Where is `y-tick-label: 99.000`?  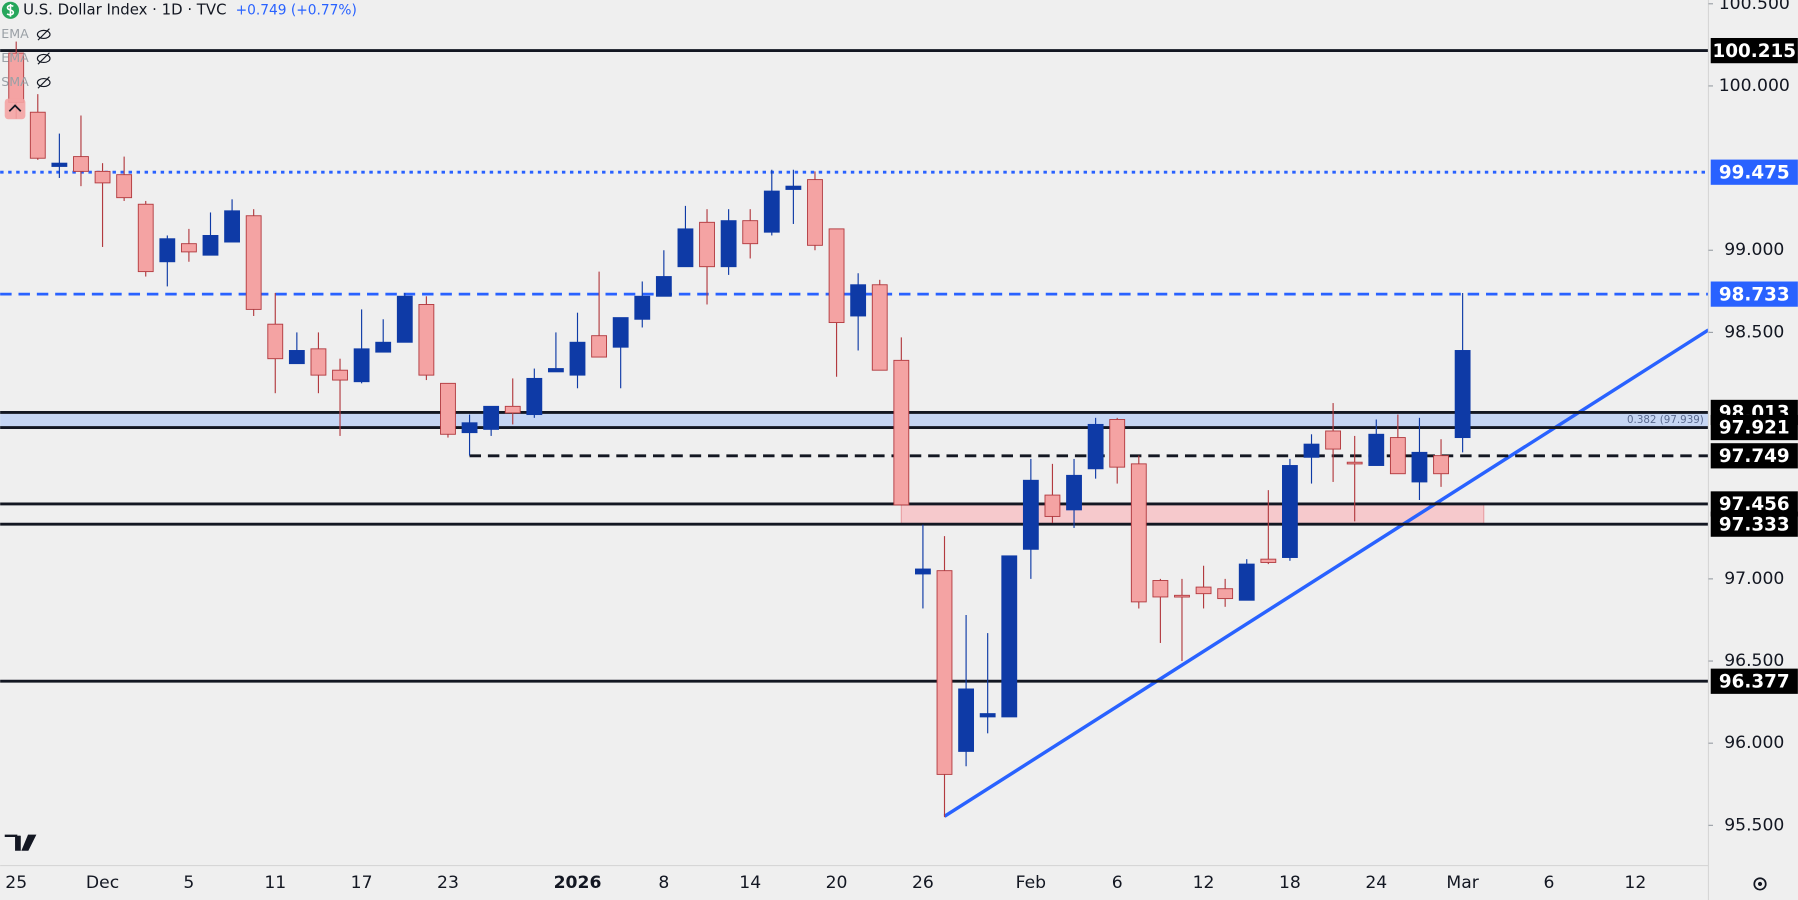 y-tick-label: 99.000 is located at coordinates (1754, 250).